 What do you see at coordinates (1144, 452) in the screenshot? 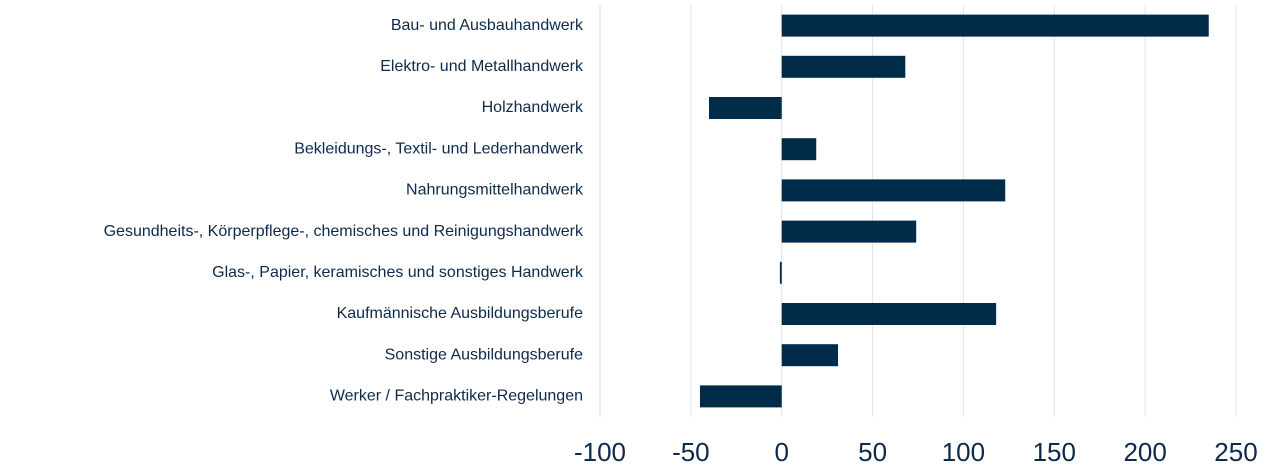
I see `x-tick-label: 200` at bounding box center [1144, 452].